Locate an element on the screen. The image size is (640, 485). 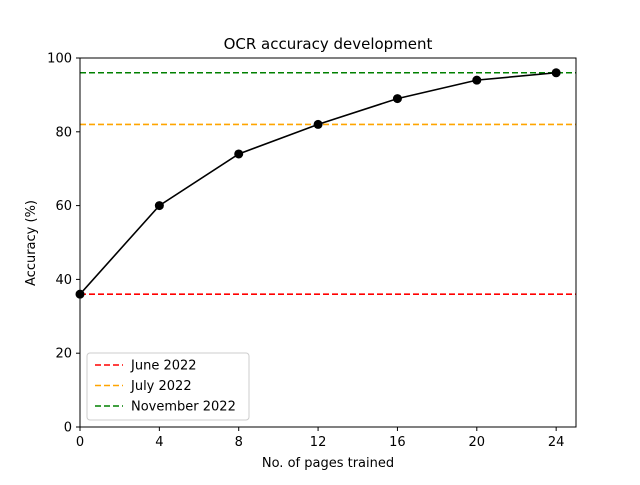
x-tick-label: 0 is located at coordinates (80, 442).